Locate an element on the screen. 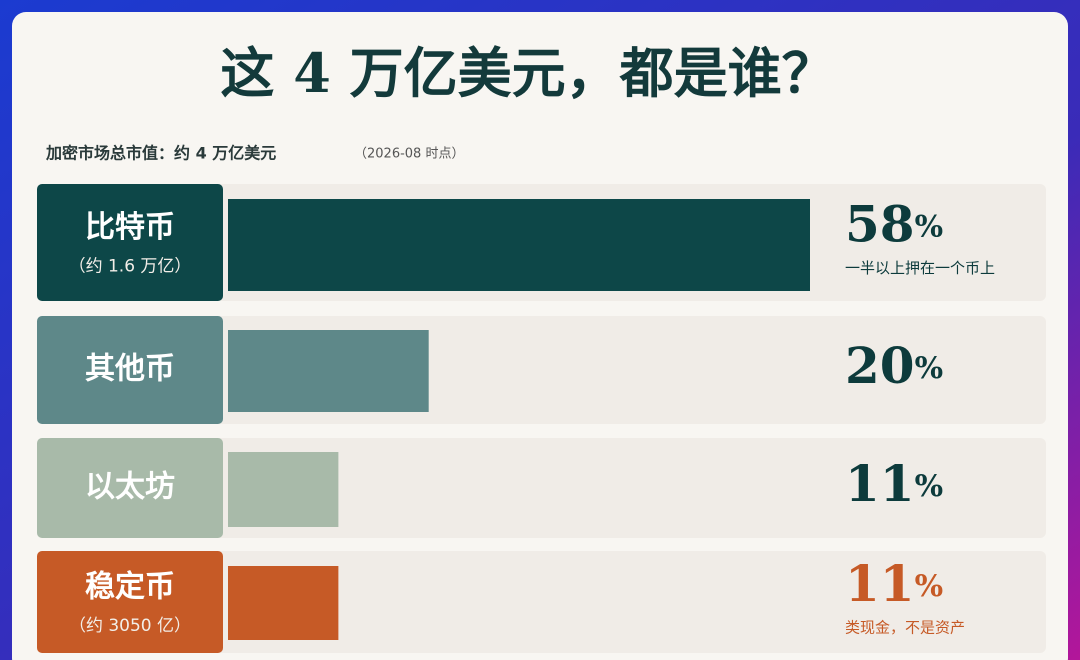 This screenshot has height=660, width=1080. category-label: 其他币 is located at coordinates (130, 369).